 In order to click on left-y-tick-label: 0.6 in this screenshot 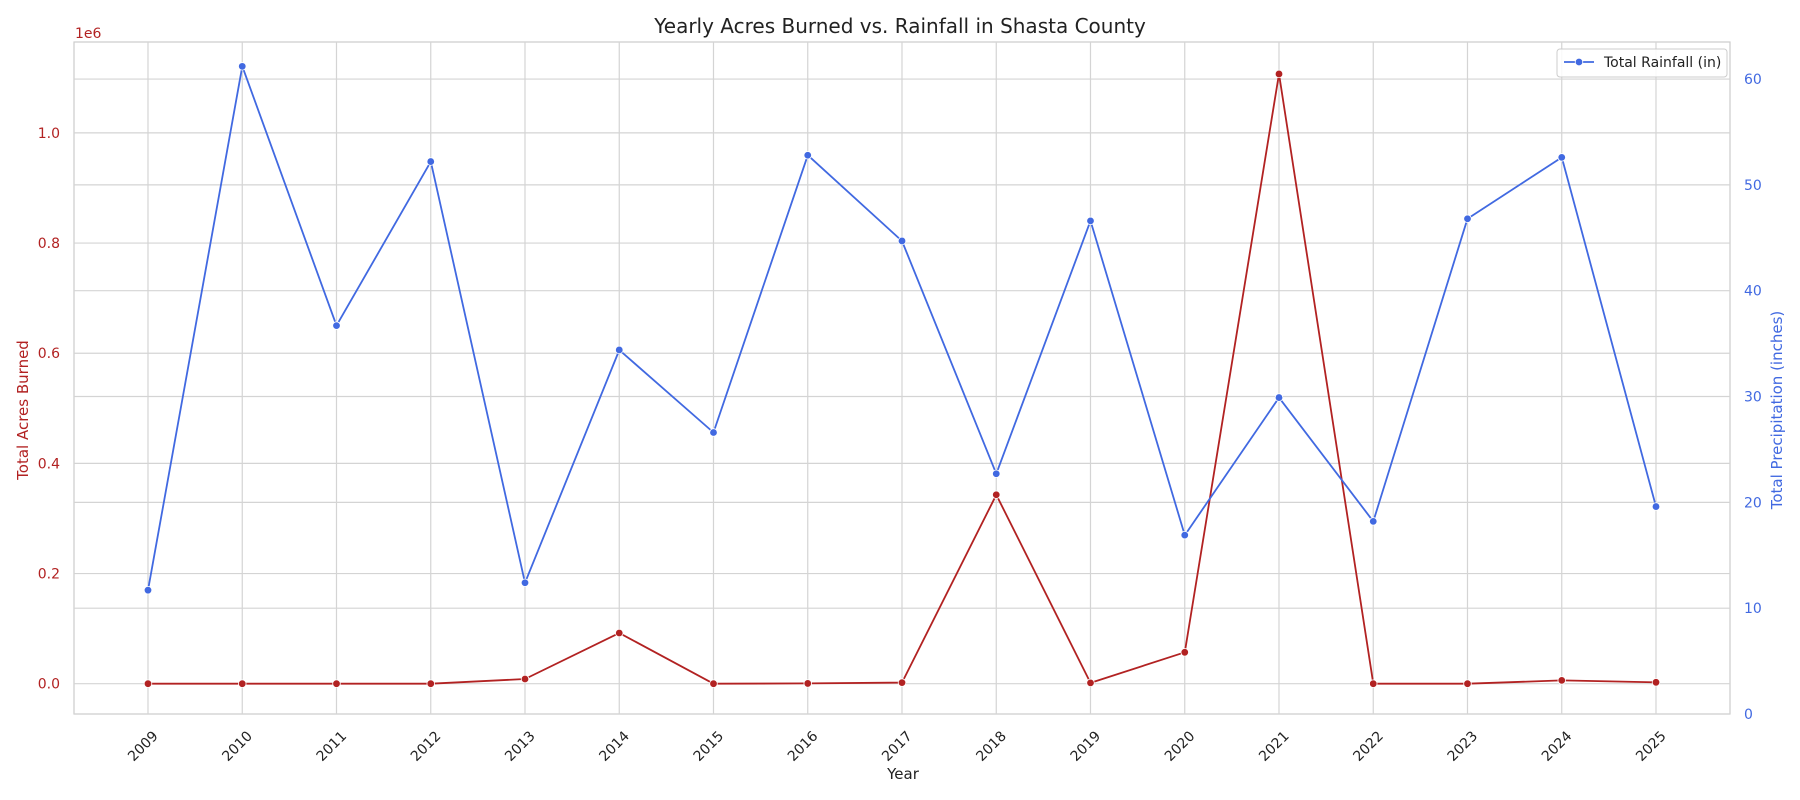, I will do `click(49, 354)`.